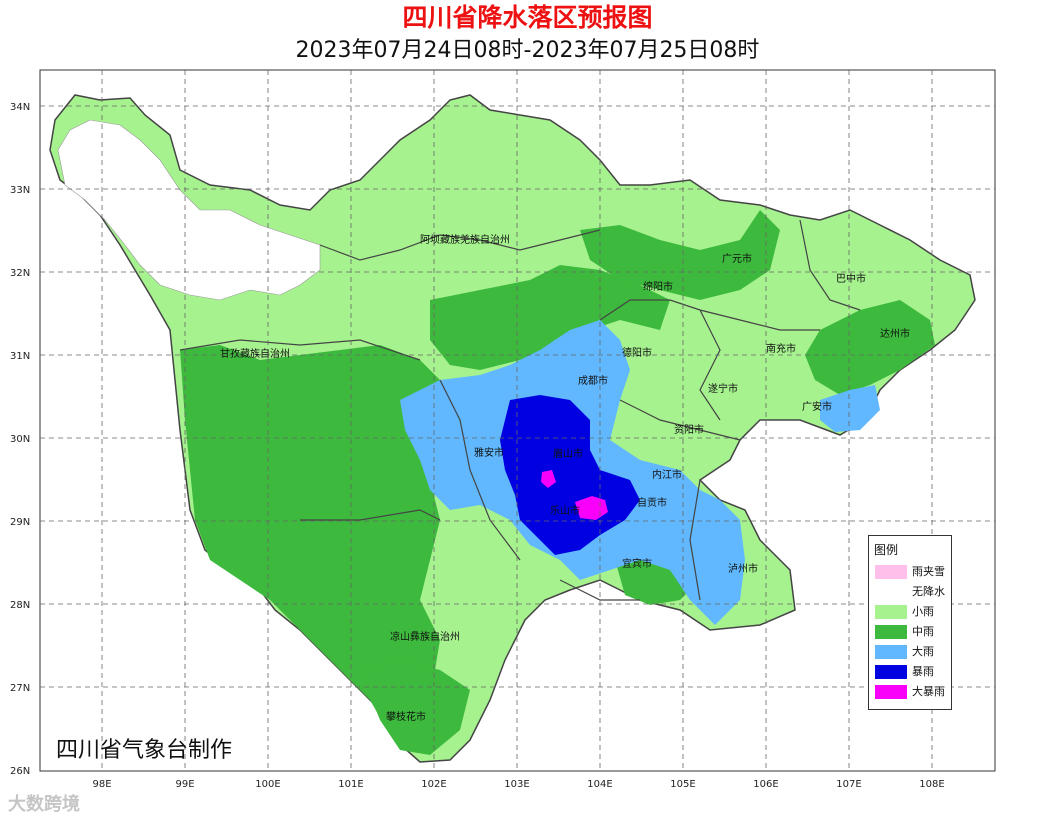 Image resolution: width=1055 pixels, height=821 pixels. I want to click on legend-swatch-light-rain, so click(891, 612).